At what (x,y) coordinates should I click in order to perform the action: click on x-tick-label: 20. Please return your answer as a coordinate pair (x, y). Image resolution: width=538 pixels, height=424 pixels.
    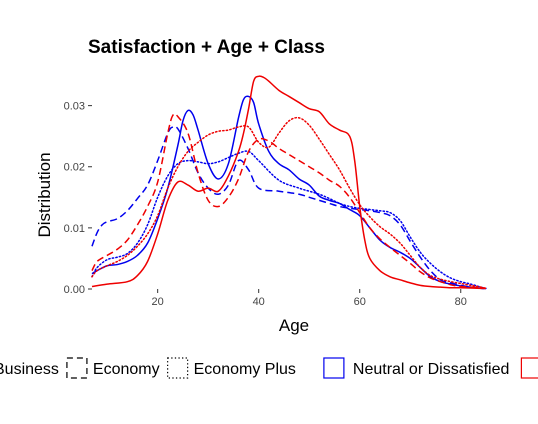
    Looking at the image, I should click on (158, 302).